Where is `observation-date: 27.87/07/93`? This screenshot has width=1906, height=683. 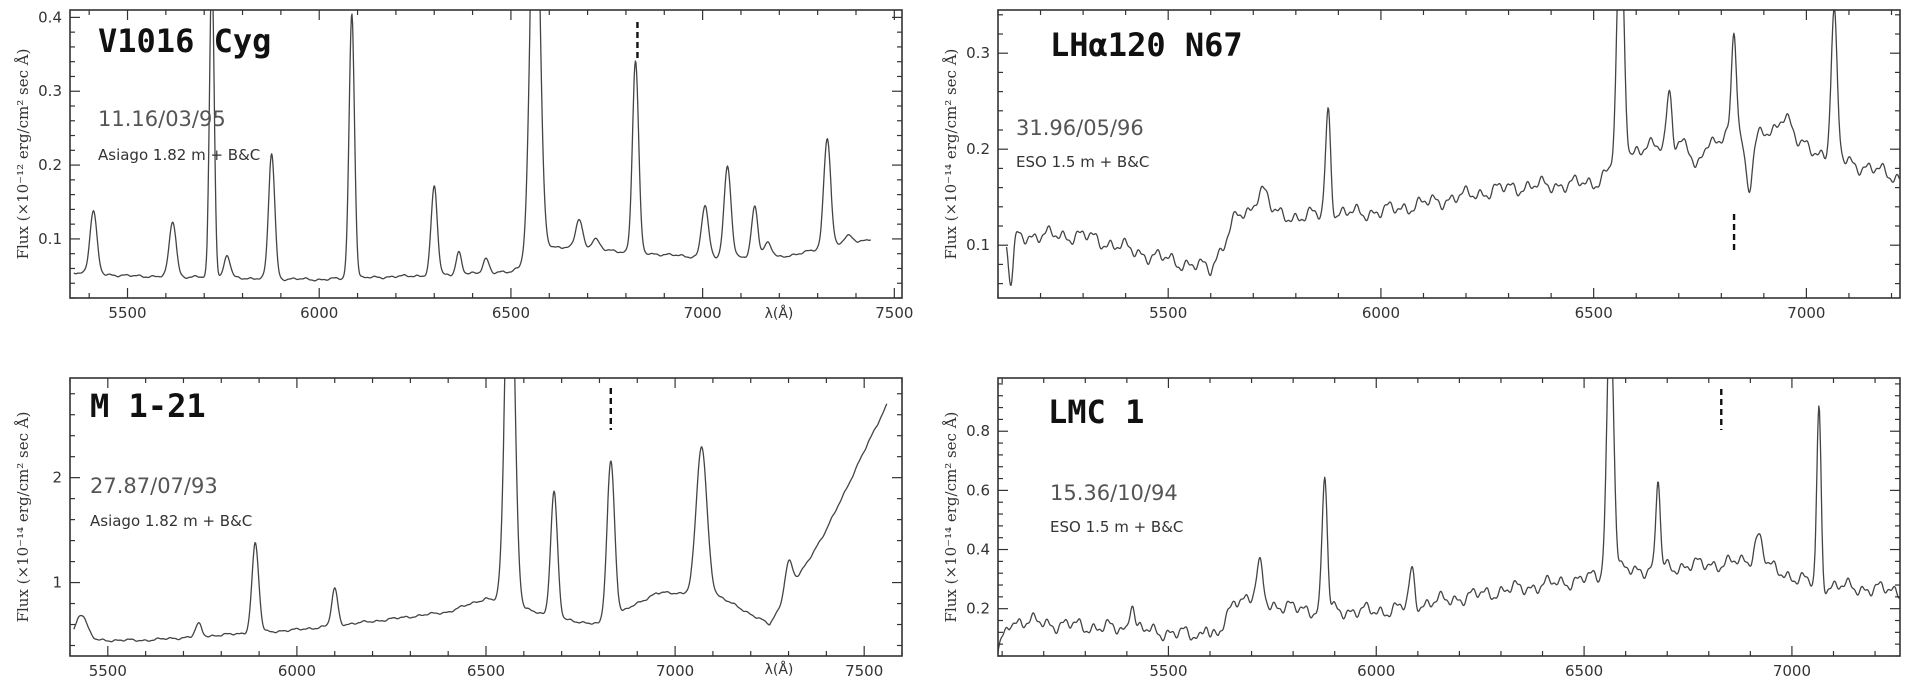
observation-date: 27.87/07/93 is located at coordinates (154, 486).